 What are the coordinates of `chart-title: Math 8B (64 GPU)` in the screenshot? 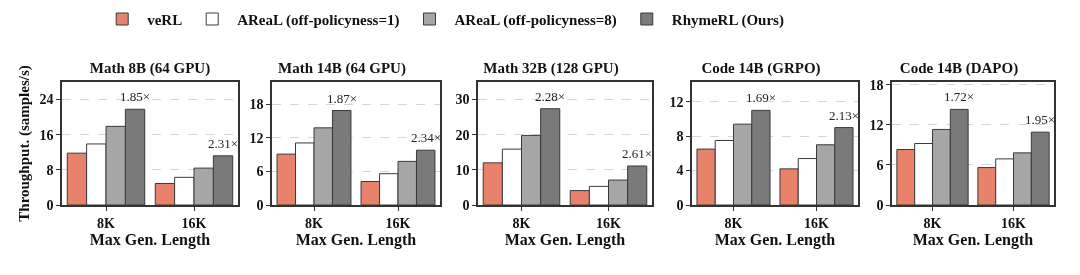 It's located at (150, 69).